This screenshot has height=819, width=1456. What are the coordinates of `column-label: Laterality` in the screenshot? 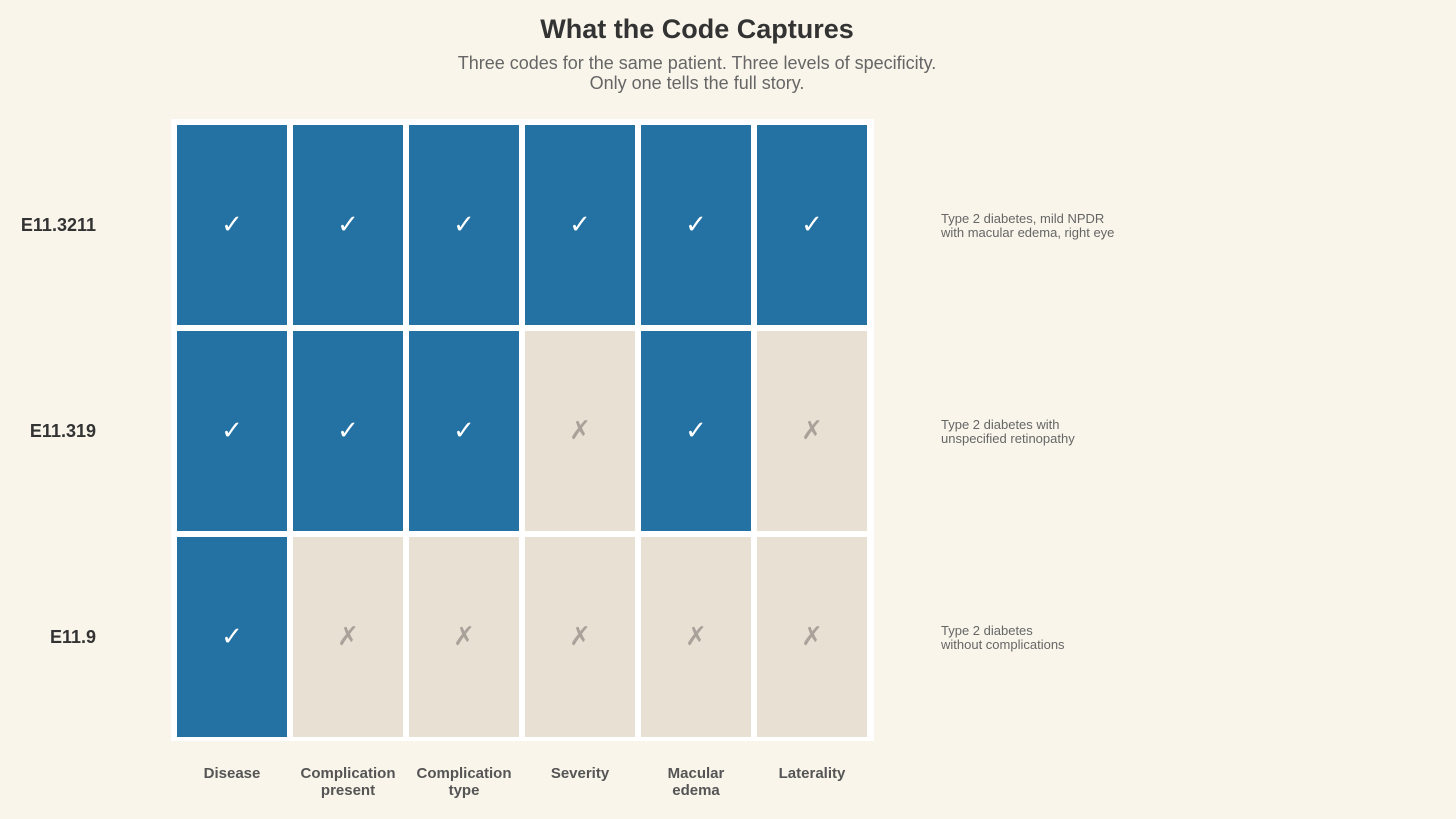 It's located at (812, 773).